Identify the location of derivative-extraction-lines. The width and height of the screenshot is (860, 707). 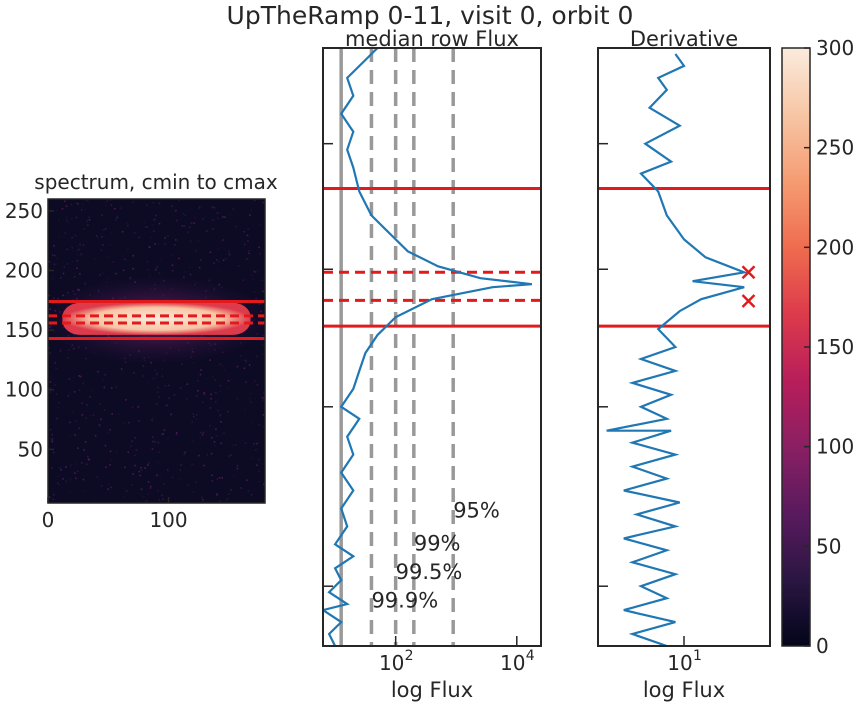
(684, 257).